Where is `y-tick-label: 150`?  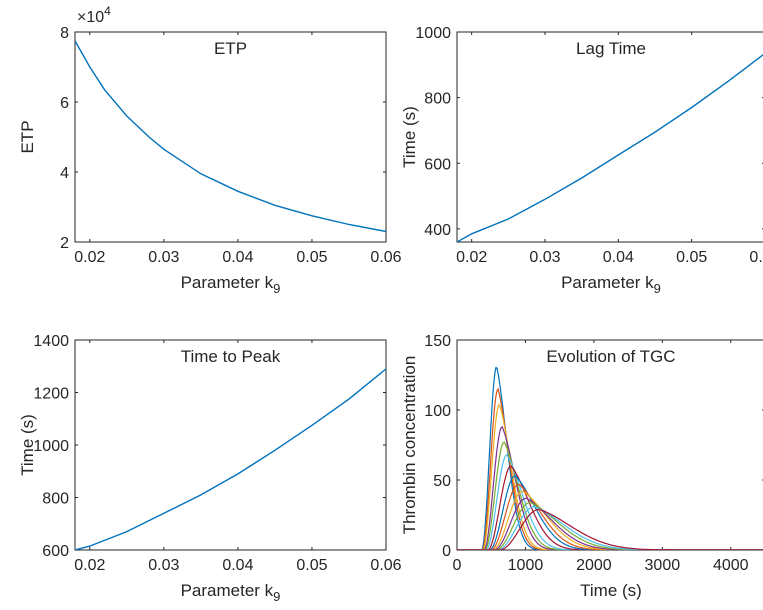 y-tick-label: 150 is located at coordinates (437, 341).